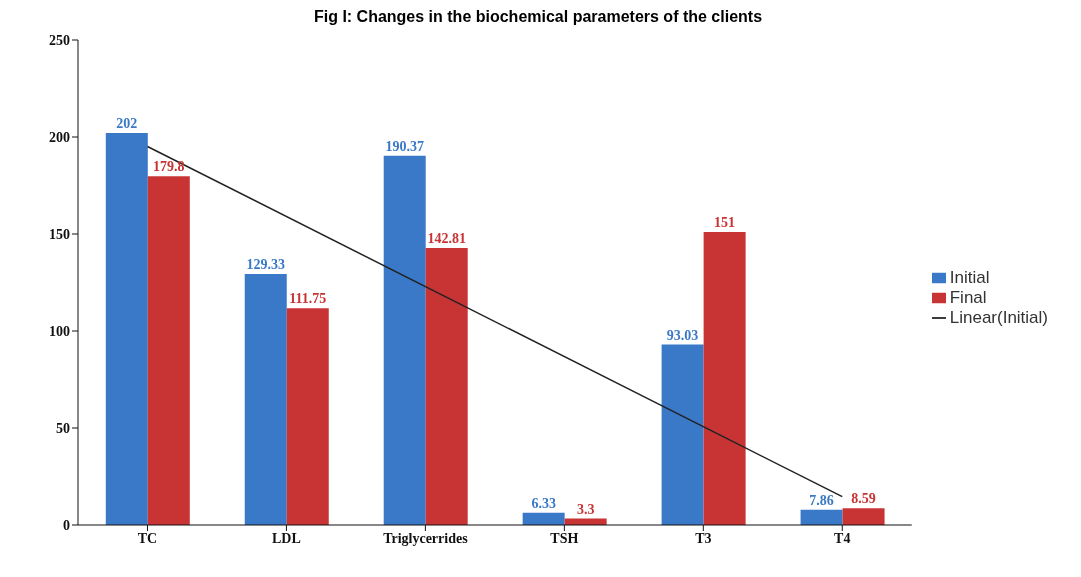 Image resolution: width=1081 pixels, height=577 pixels. I want to click on x-tick-label: Triglycerrides, so click(426, 538).